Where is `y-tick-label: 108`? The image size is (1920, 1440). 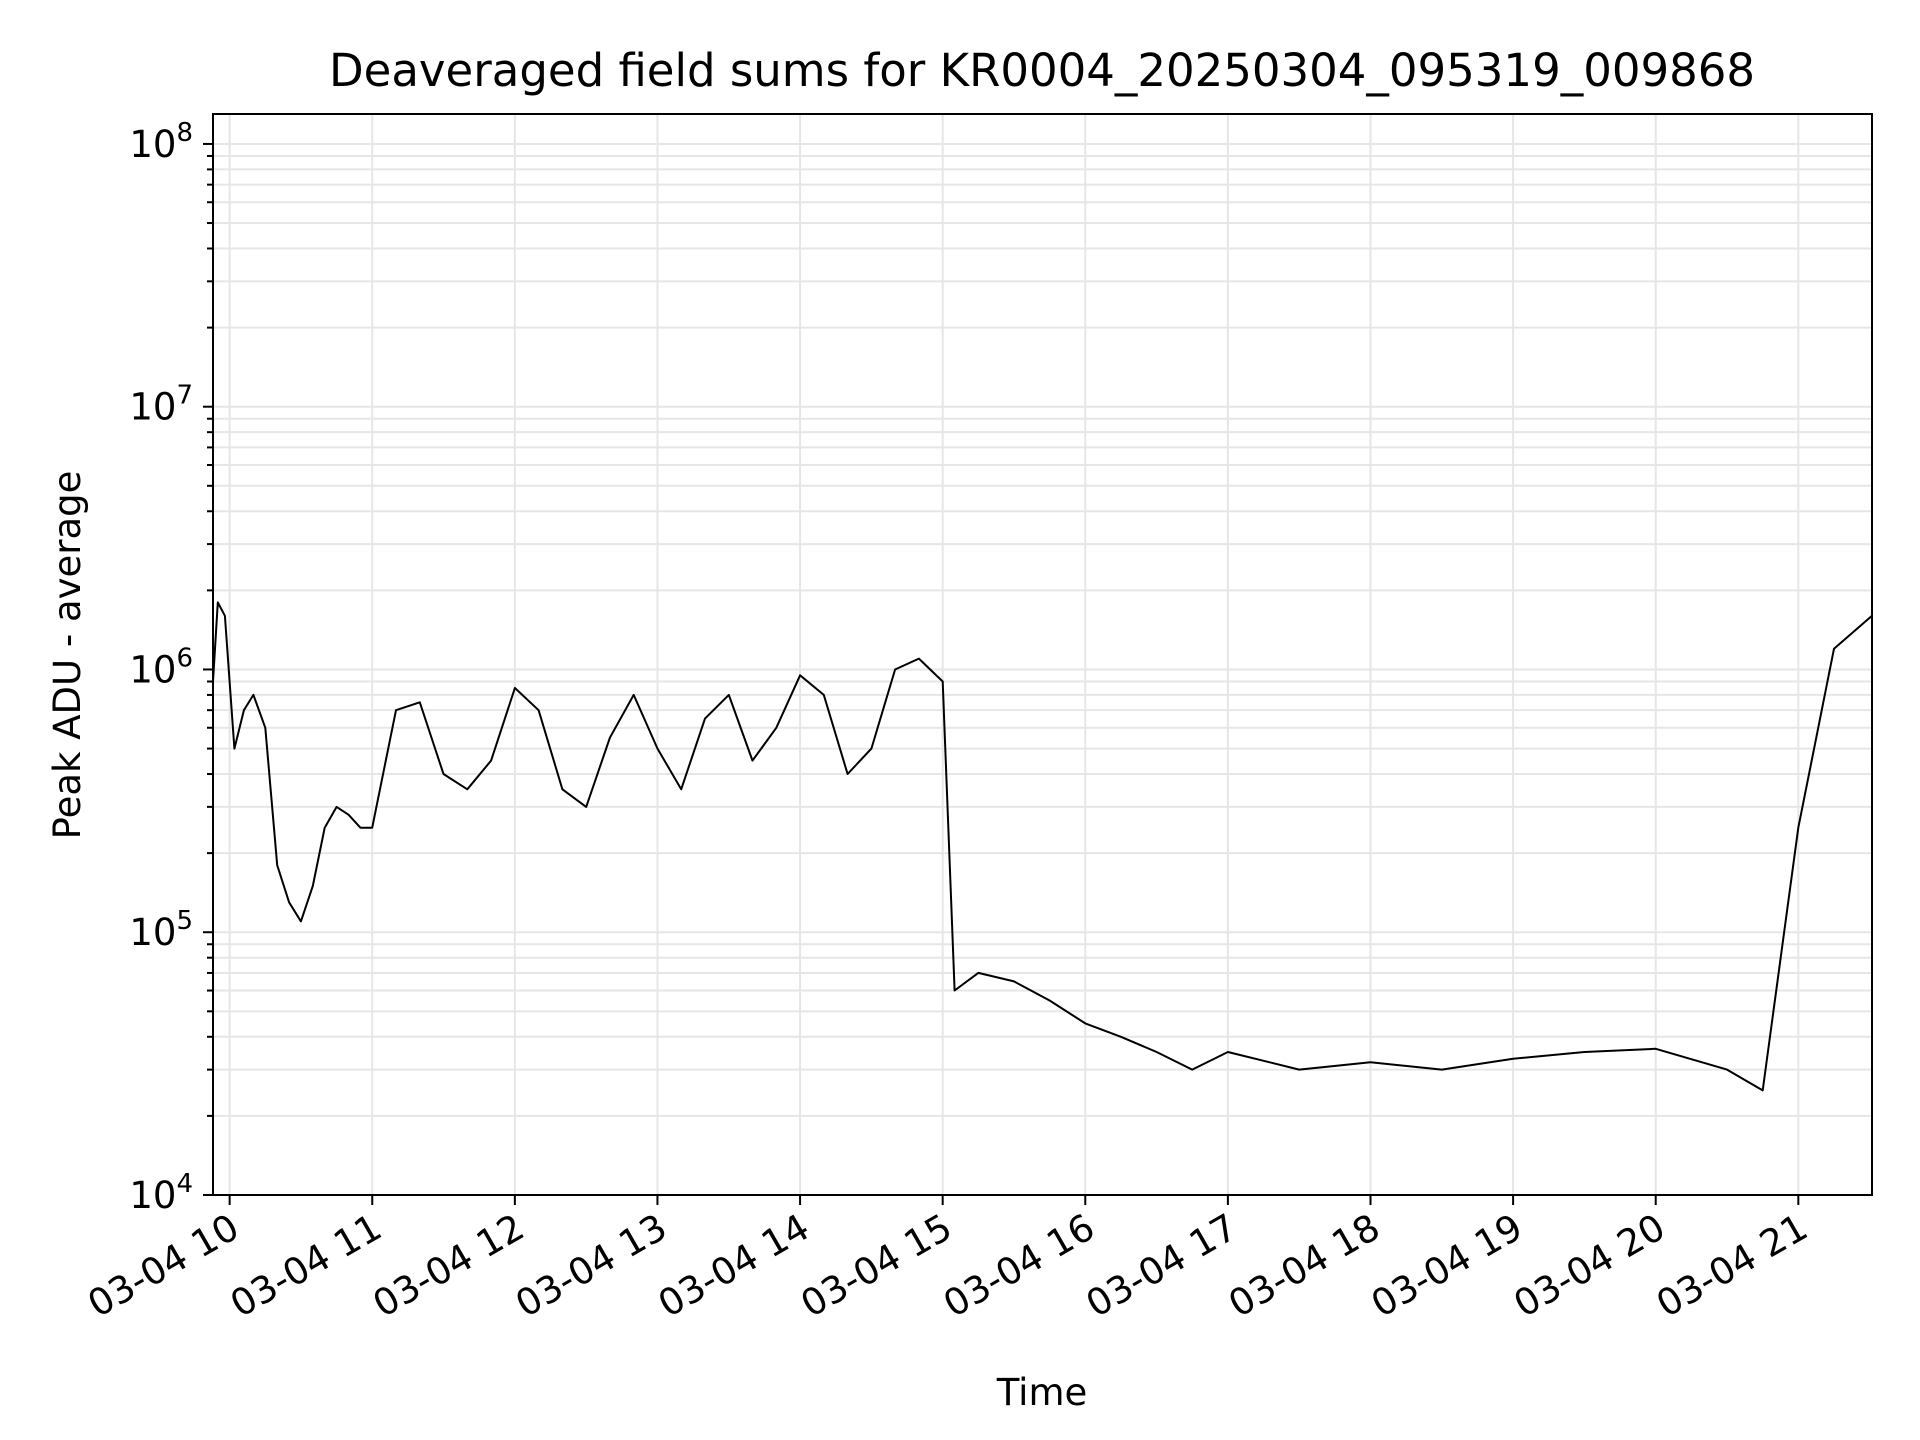
y-tick-label: 108 is located at coordinates (161, 142).